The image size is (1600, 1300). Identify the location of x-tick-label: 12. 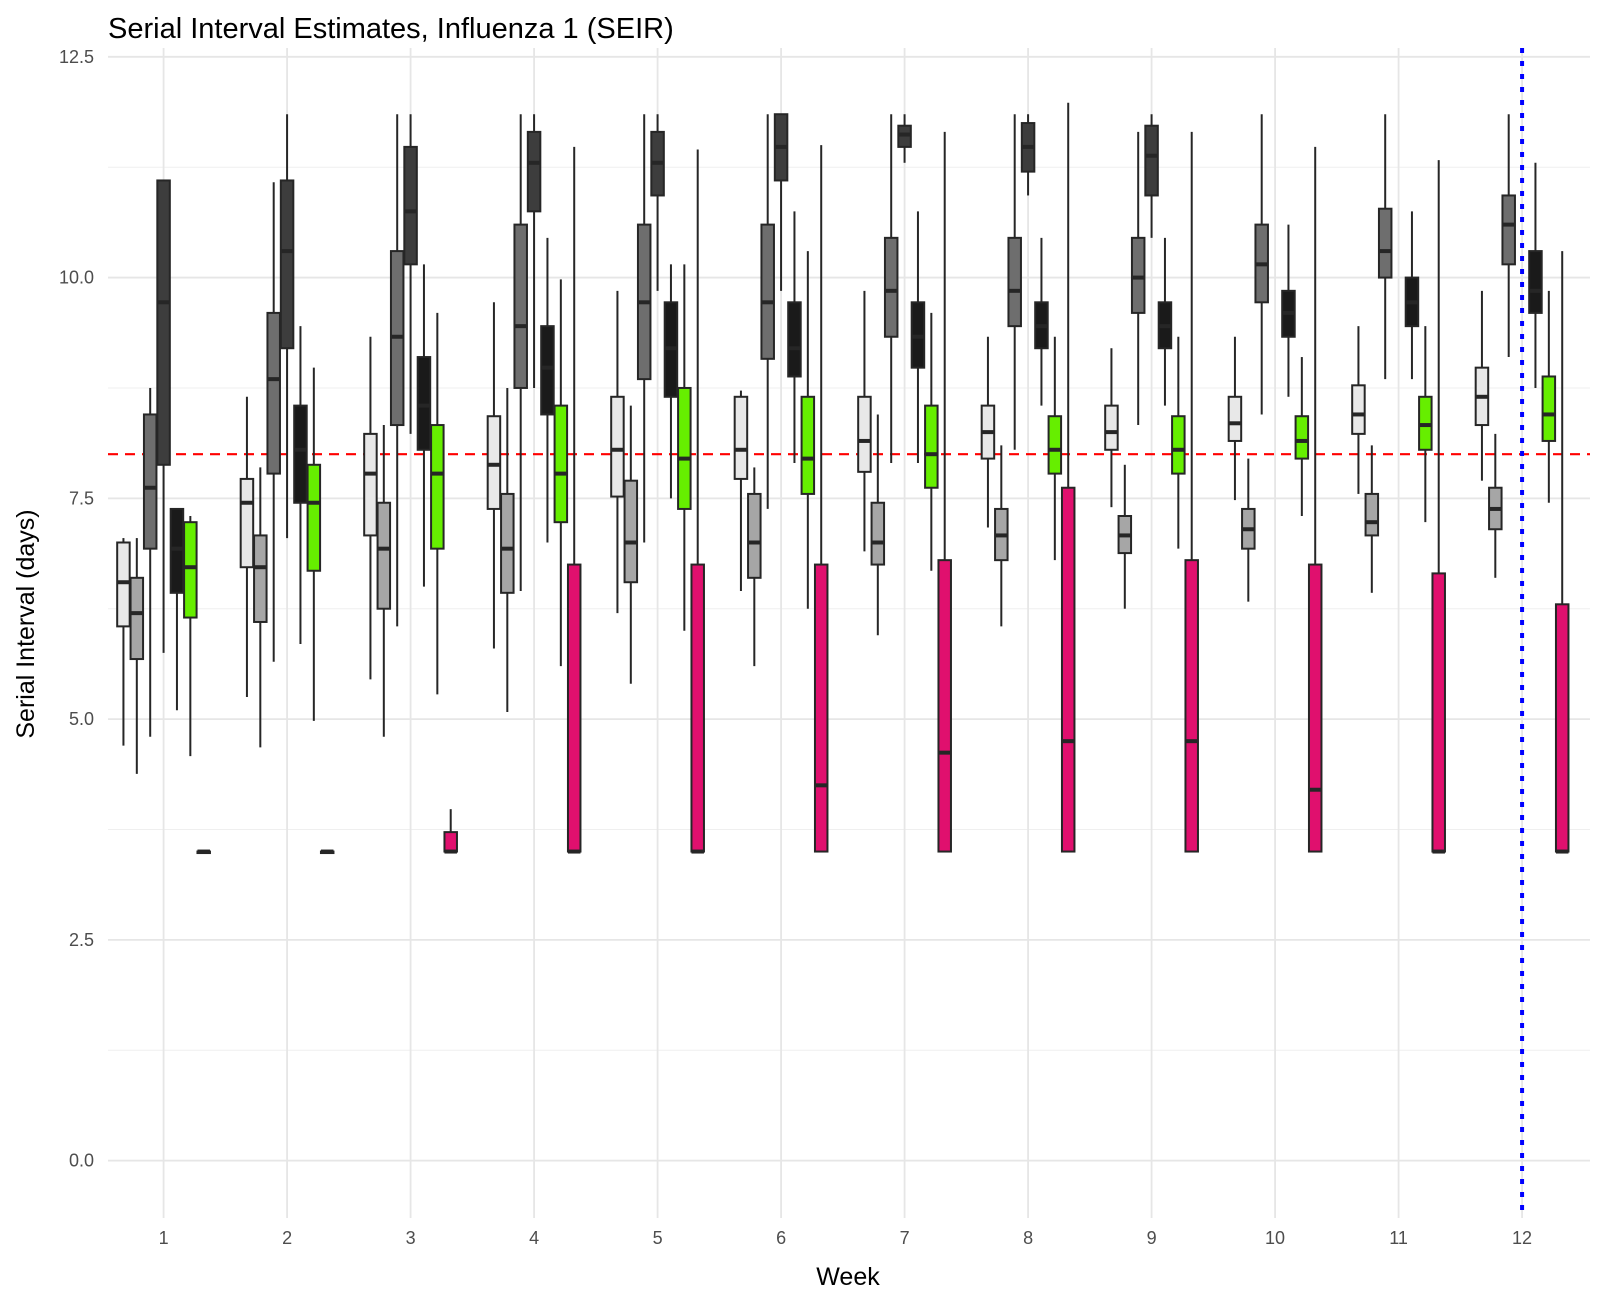
(1522, 1238).